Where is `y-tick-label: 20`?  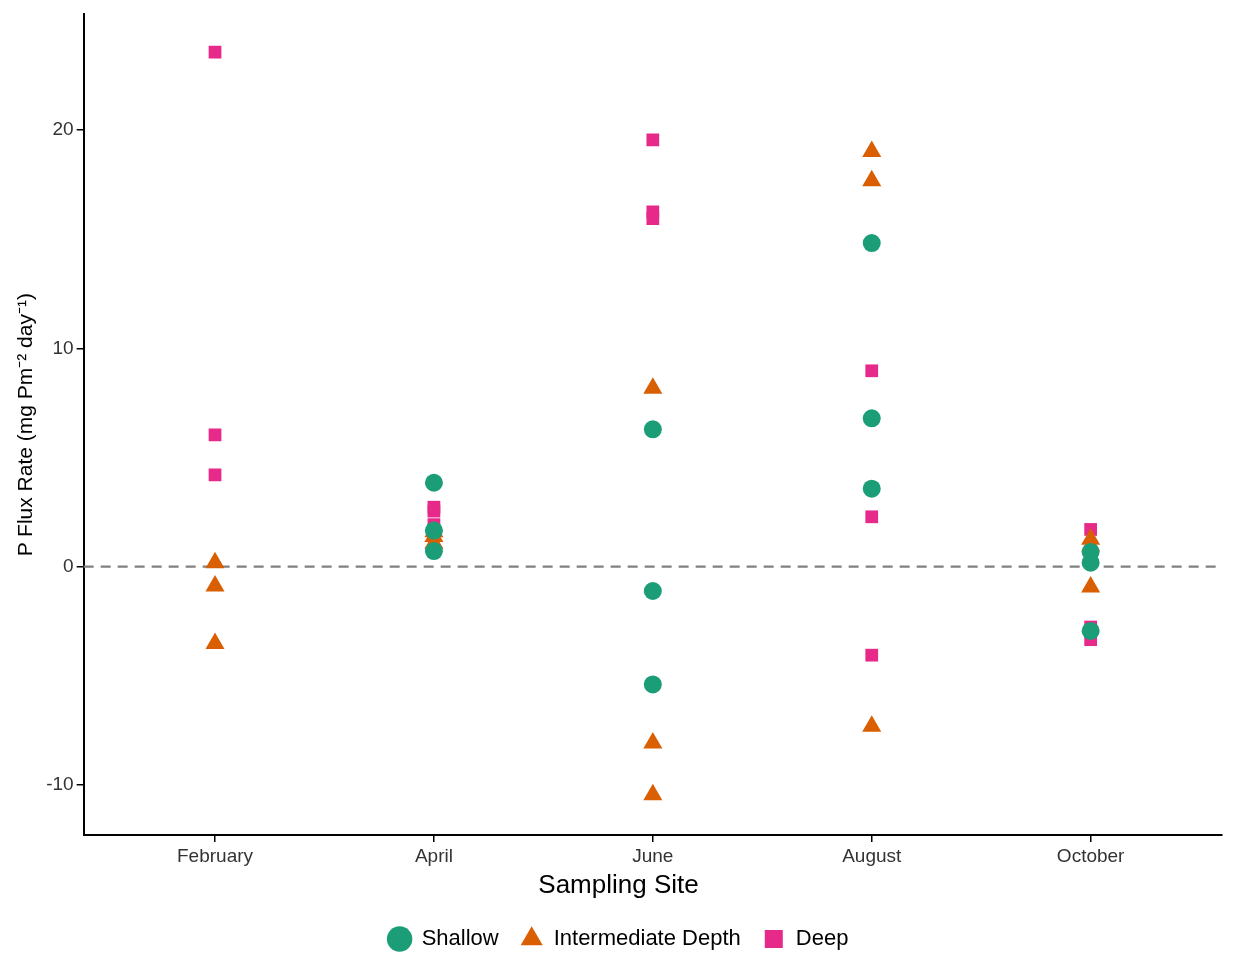 y-tick-label: 20 is located at coordinates (63, 129).